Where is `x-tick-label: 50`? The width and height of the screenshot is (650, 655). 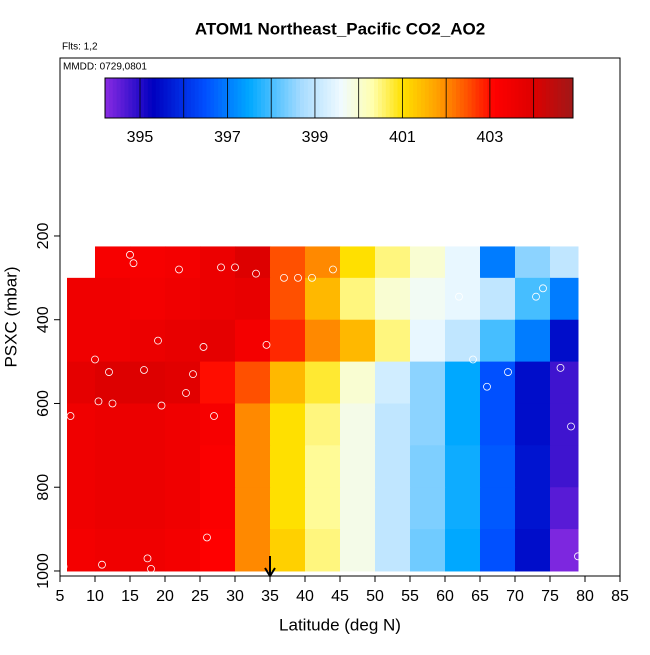
x-tick-label: 50 is located at coordinates (375, 596).